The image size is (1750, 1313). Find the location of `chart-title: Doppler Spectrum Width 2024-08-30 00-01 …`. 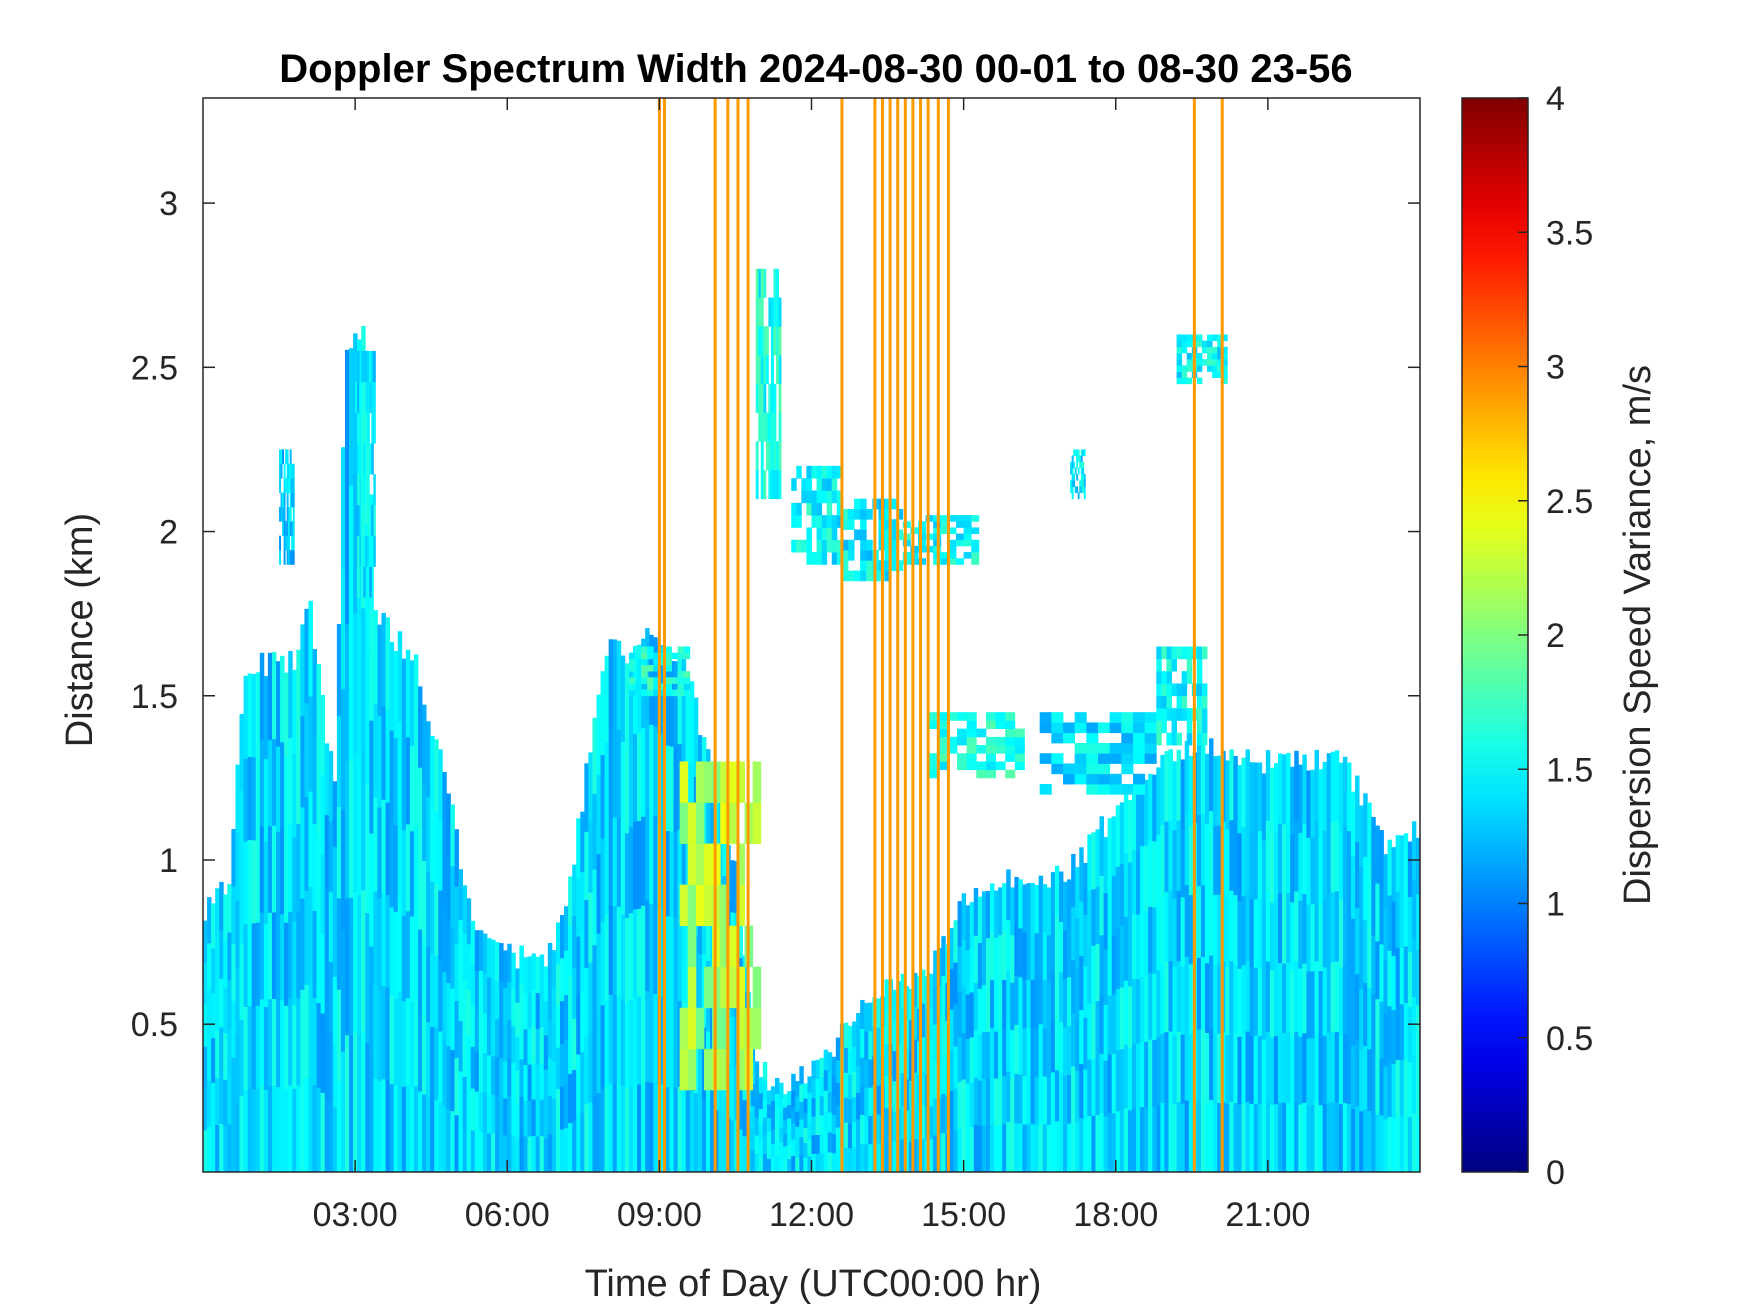

chart-title: Doppler Spectrum Width 2024-08-30 00-01 … is located at coordinates (815, 69).